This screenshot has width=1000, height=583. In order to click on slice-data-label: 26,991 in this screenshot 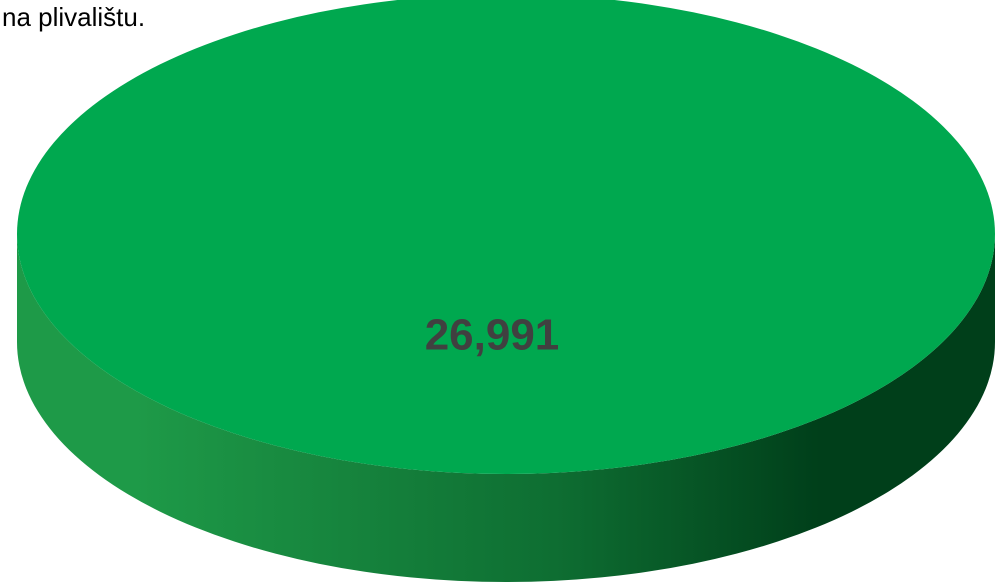, I will do `click(492, 335)`.